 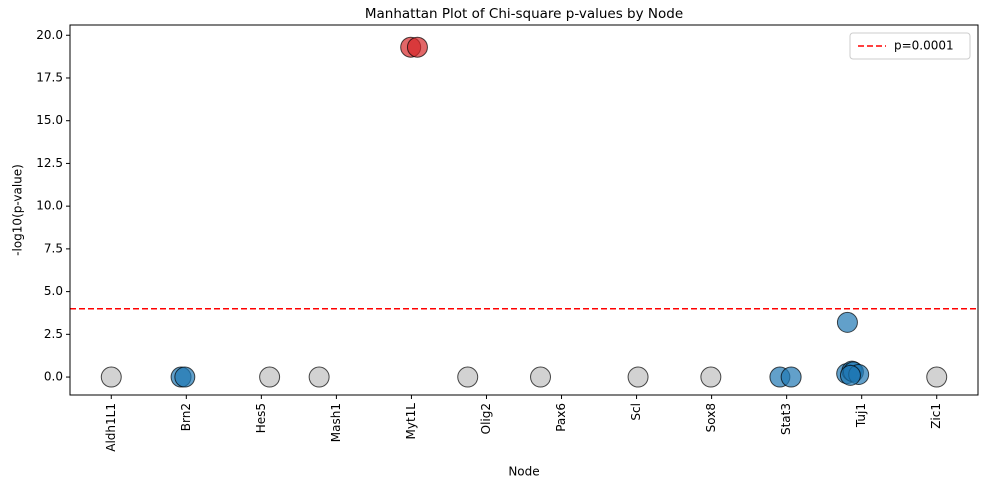 What do you see at coordinates (924, 46) in the screenshot?
I see `legend-label: p=0.0001` at bounding box center [924, 46].